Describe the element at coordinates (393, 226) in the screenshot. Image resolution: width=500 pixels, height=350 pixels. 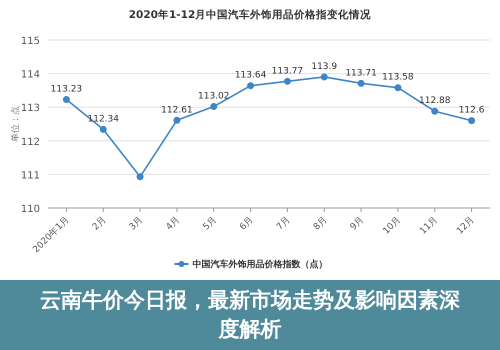
I see `x-tick-label: 10月` at that location.